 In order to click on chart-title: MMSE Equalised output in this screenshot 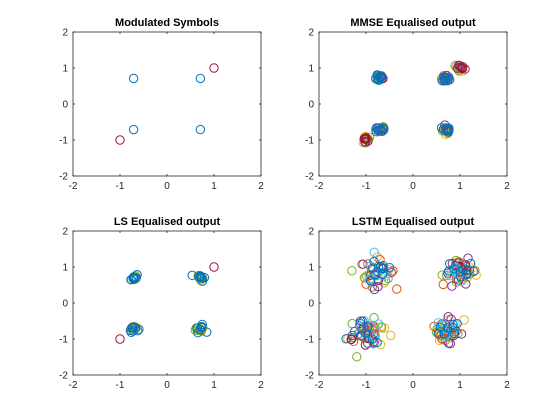, I will do `click(413, 23)`.